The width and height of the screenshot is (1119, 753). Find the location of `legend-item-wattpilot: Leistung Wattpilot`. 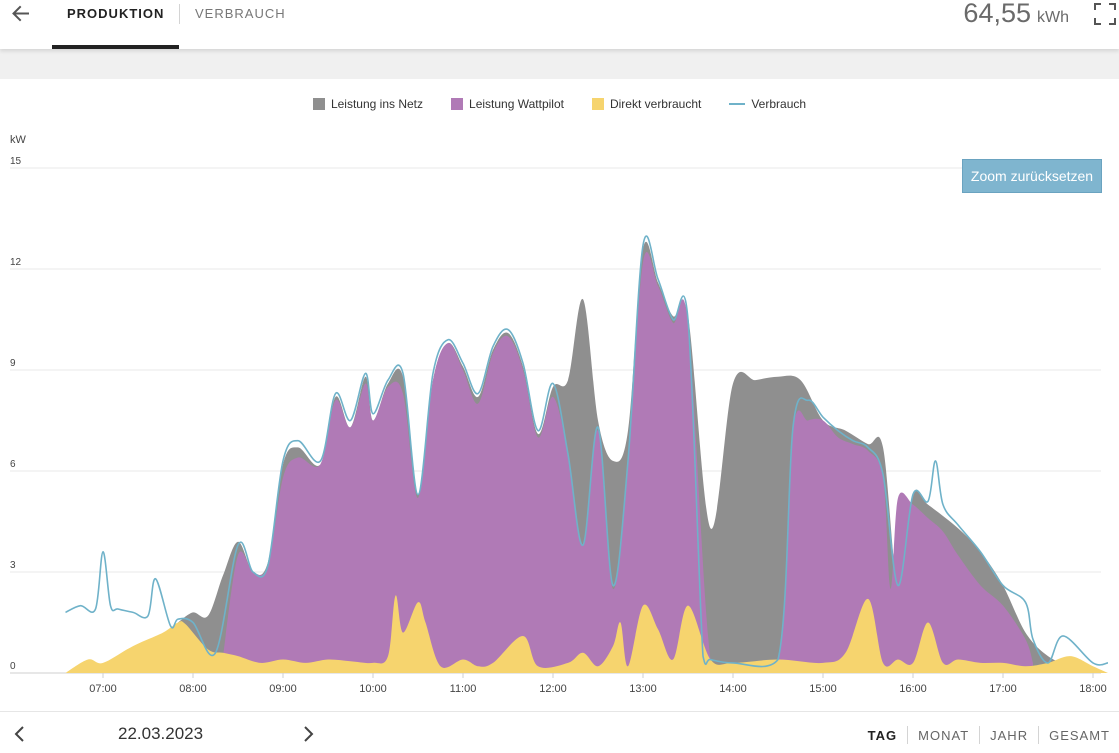

legend-item-wattpilot: Leistung Wattpilot is located at coordinates (507, 104).